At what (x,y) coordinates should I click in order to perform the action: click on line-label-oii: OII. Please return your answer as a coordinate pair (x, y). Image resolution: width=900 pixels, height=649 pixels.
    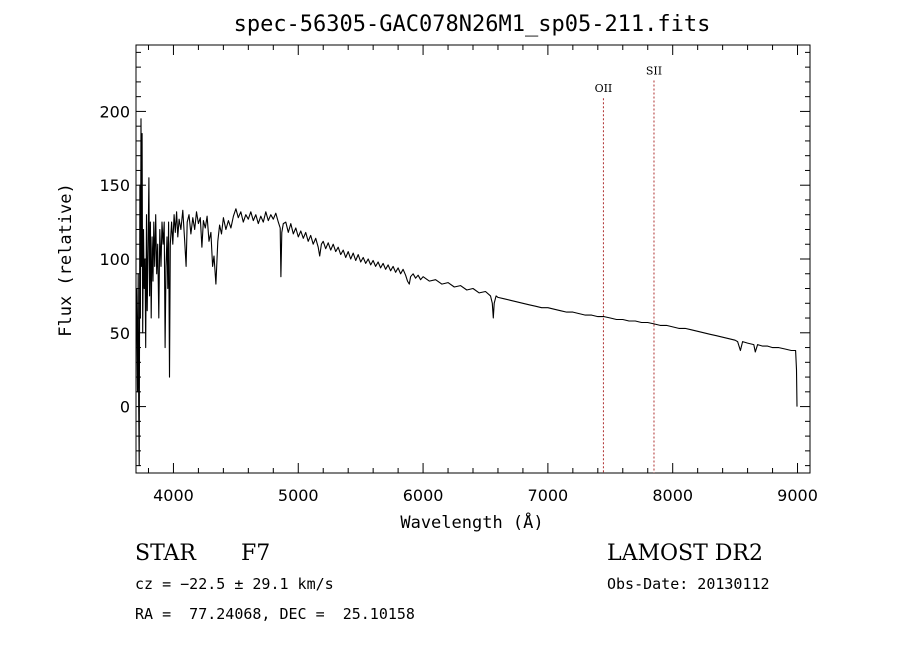
    Looking at the image, I should click on (604, 88).